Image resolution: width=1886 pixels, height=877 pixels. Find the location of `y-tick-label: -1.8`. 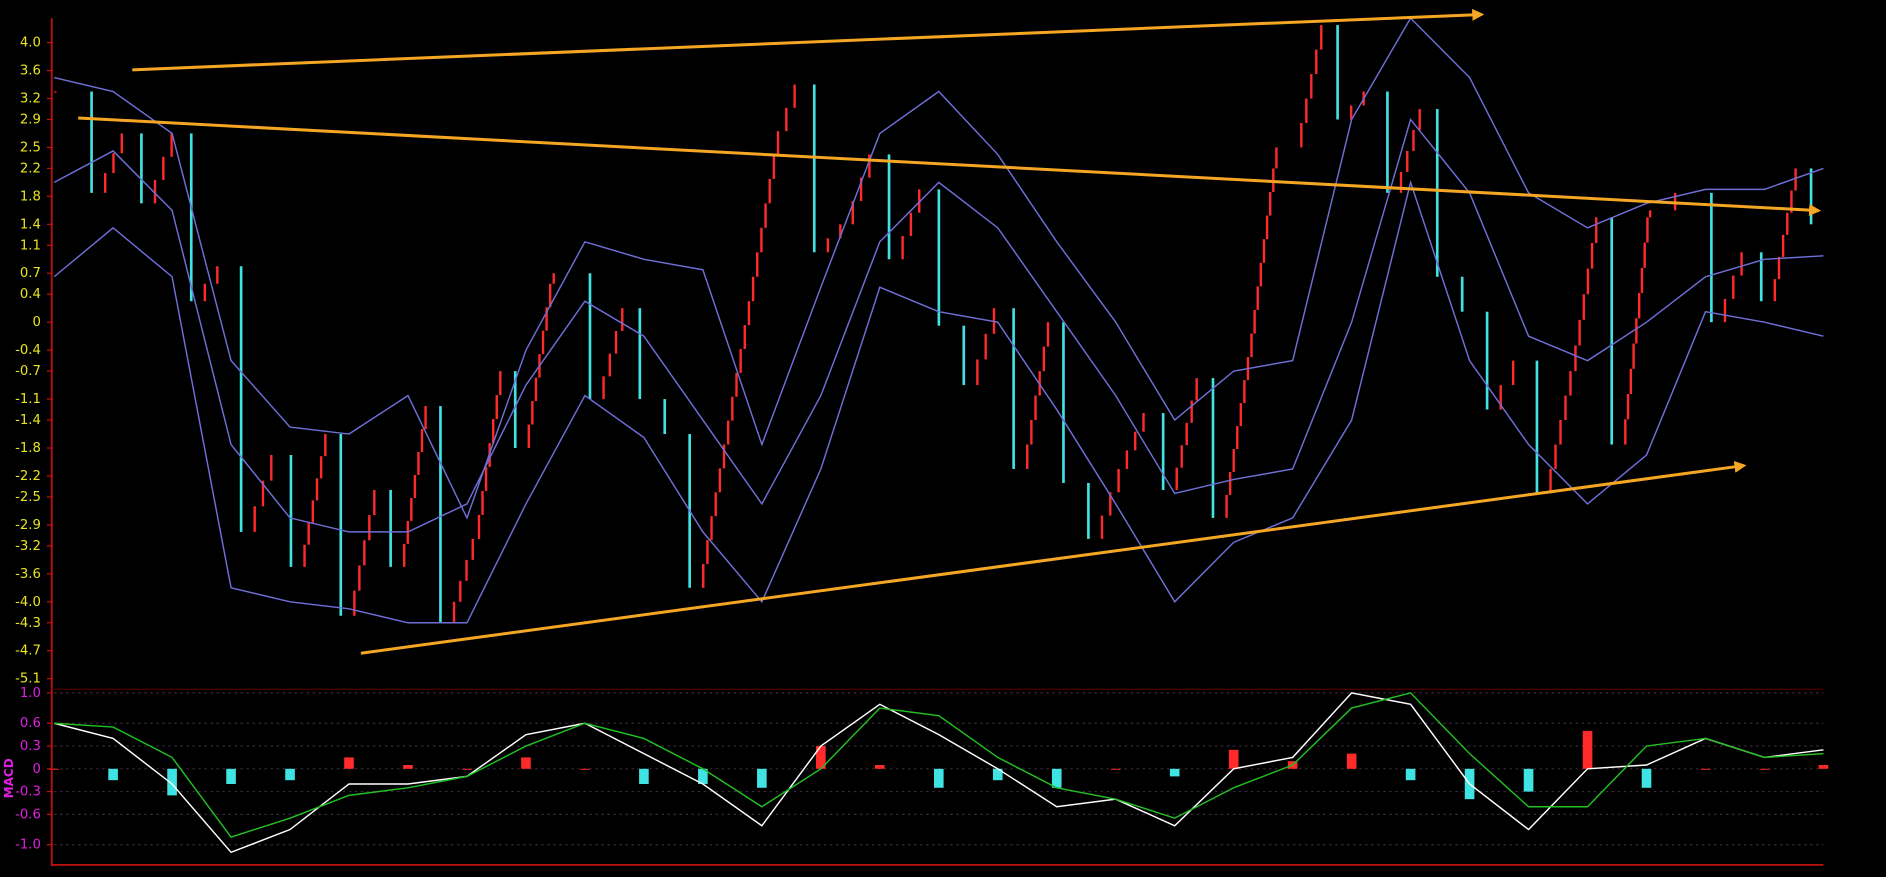

y-tick-label: -1.8 is located at coordinates (28, 448).